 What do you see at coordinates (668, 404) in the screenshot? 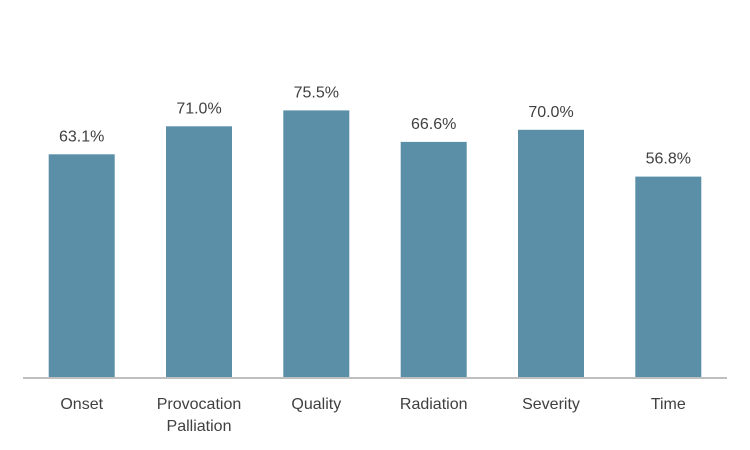
I see `x-tick-label-5: Time` at bounding box center [668, 404].